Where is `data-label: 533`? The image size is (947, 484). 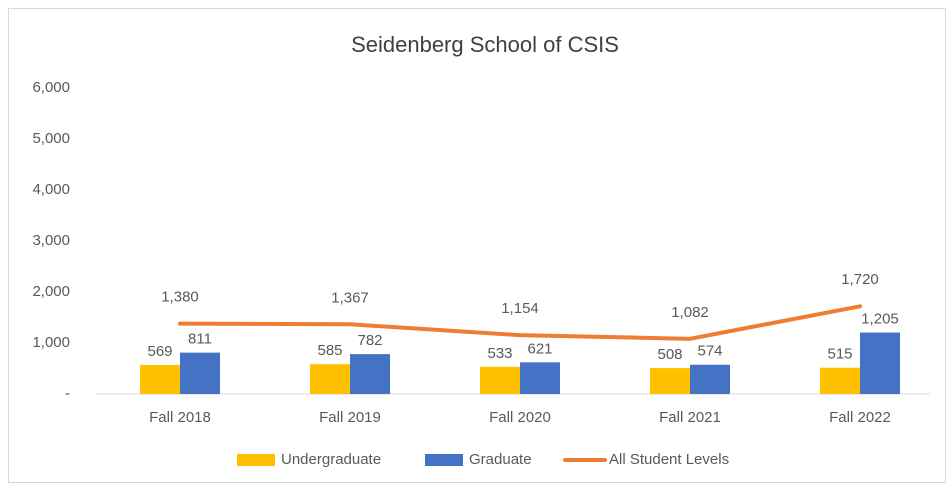 data-label: 533 is located at coordinates (499, 353).